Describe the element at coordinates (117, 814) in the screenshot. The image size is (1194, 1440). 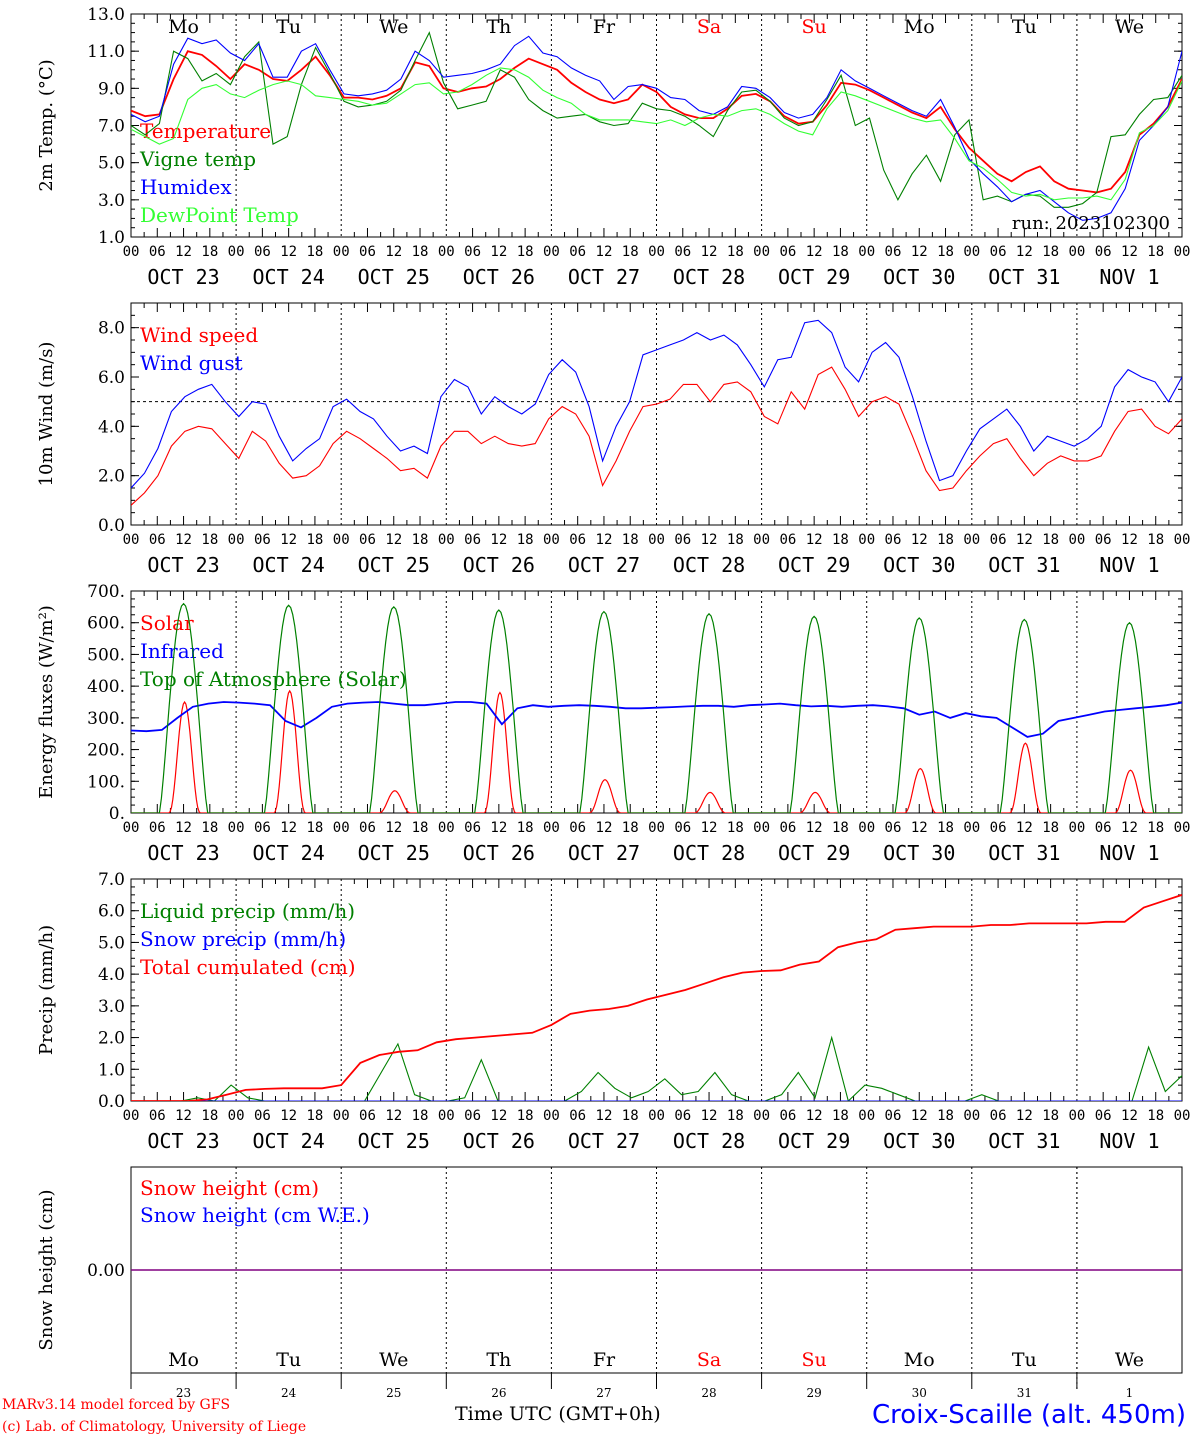
I see `y-tick-label: 0.` at that location.